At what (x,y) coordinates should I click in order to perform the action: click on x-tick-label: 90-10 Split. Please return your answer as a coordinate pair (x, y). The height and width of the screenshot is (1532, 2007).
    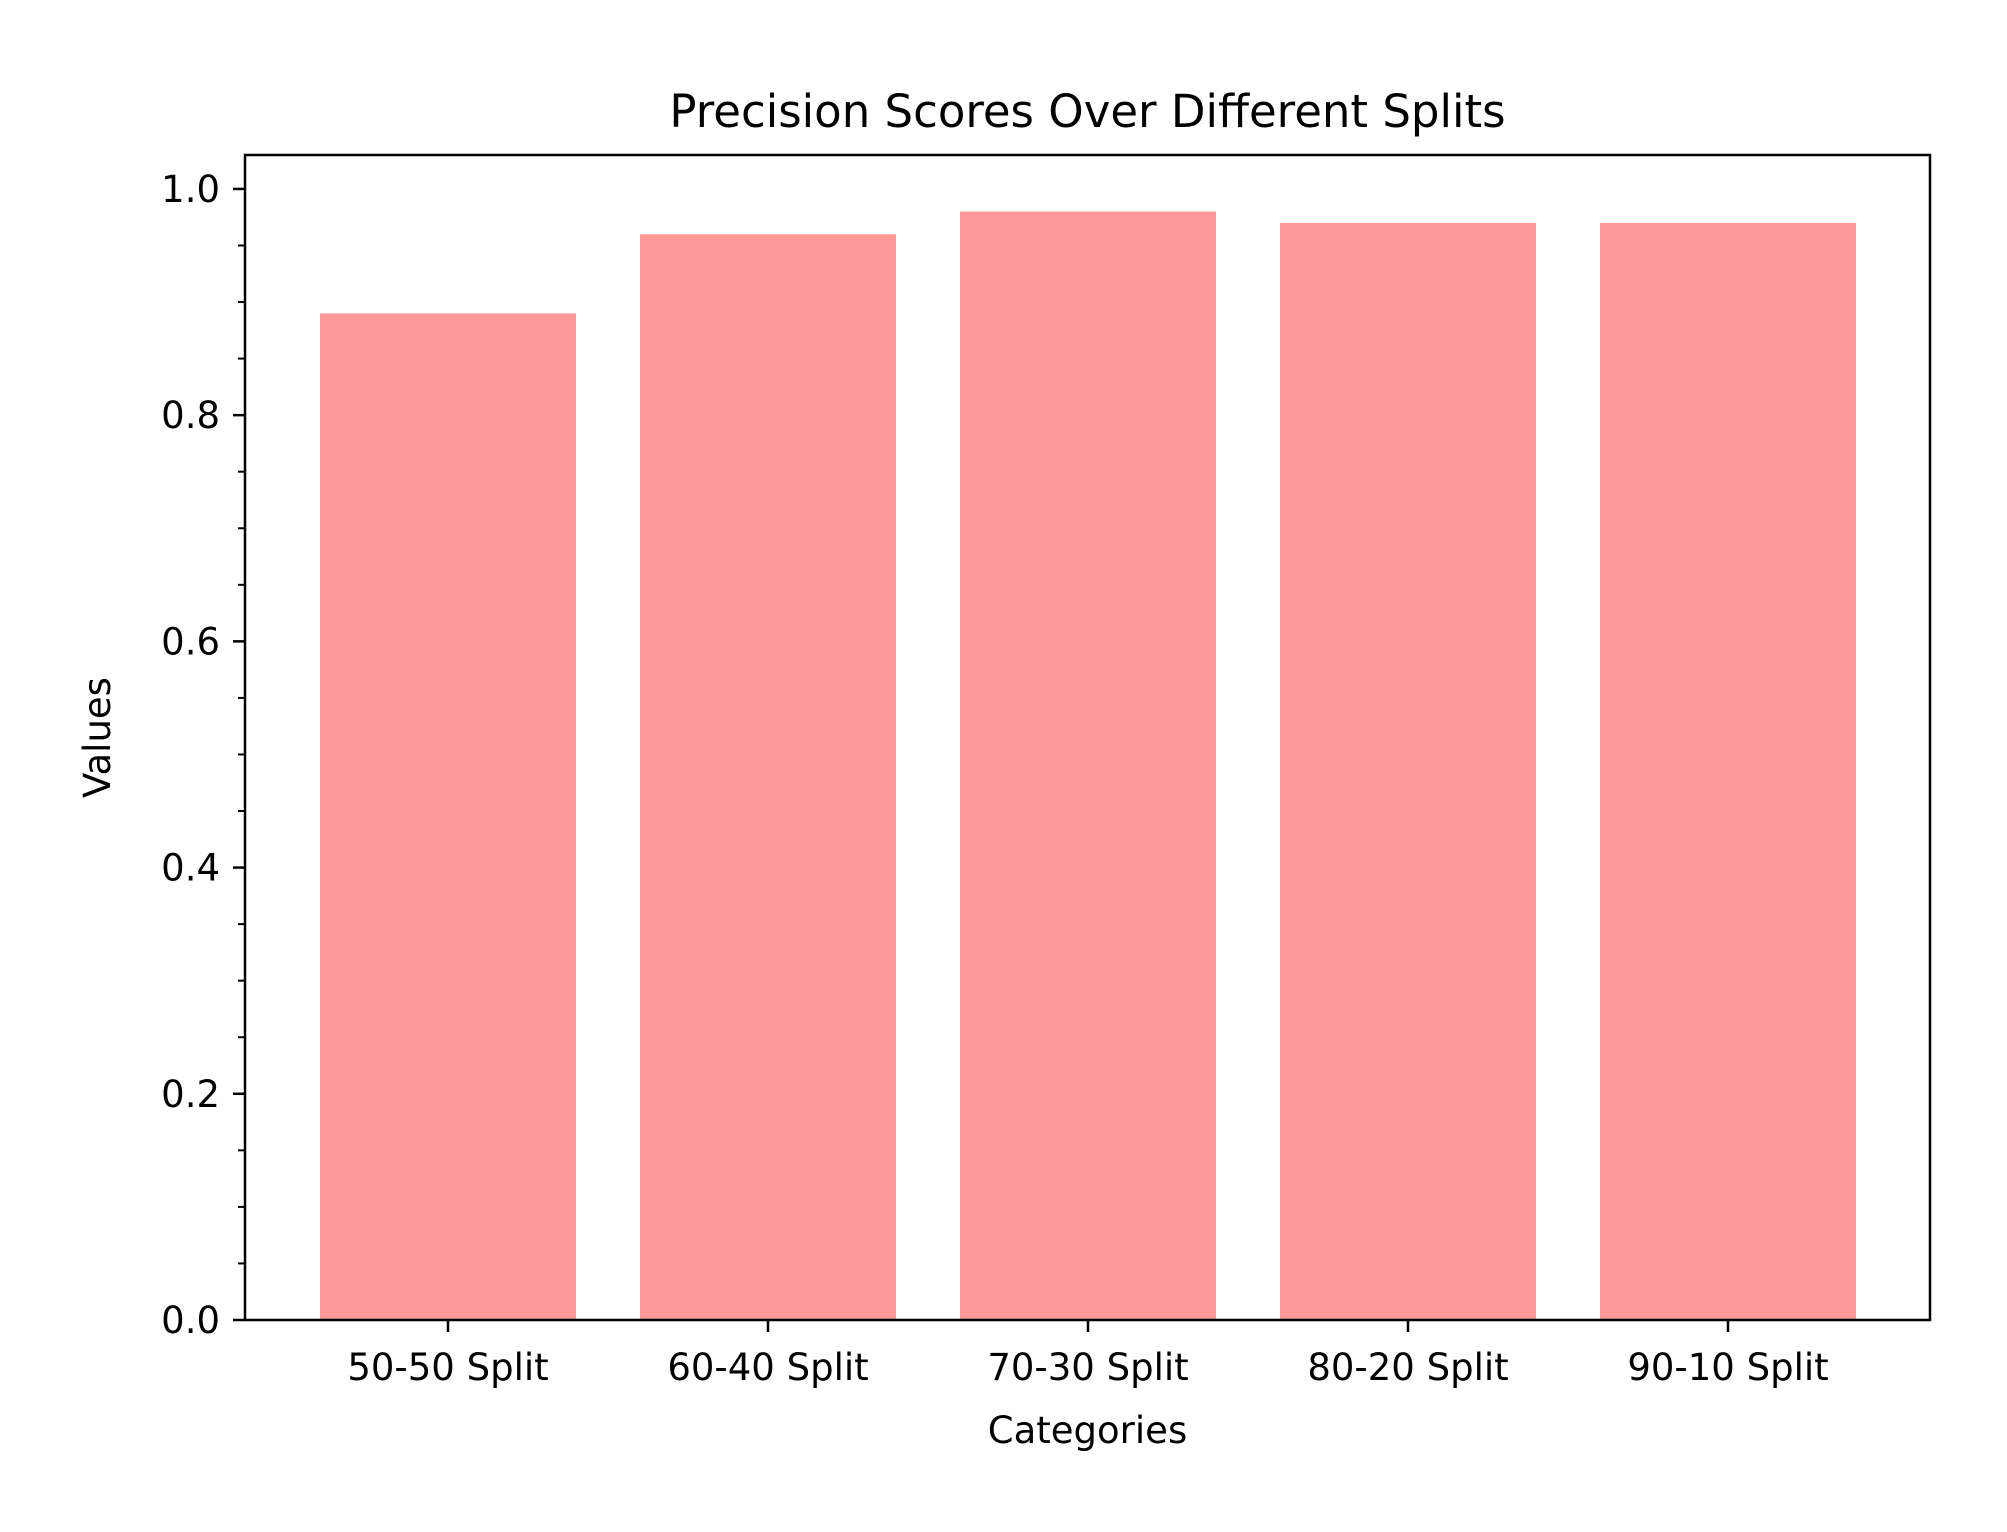
    Looking at the image, I should click on (1727, 1367).